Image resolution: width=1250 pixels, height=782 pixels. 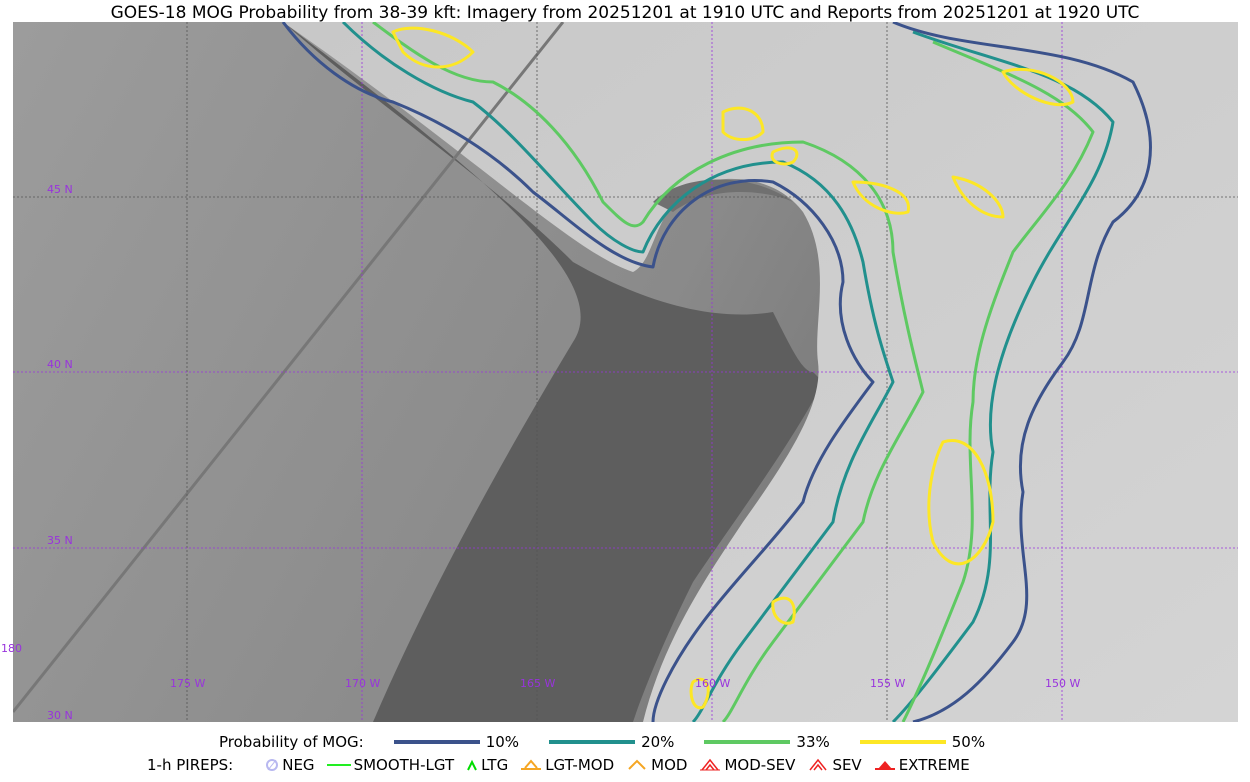 What do you see at coordinates (60, 715) in the screenshot?
I see `lat-label-30n: 30 N` at bounding box center [60, 715].